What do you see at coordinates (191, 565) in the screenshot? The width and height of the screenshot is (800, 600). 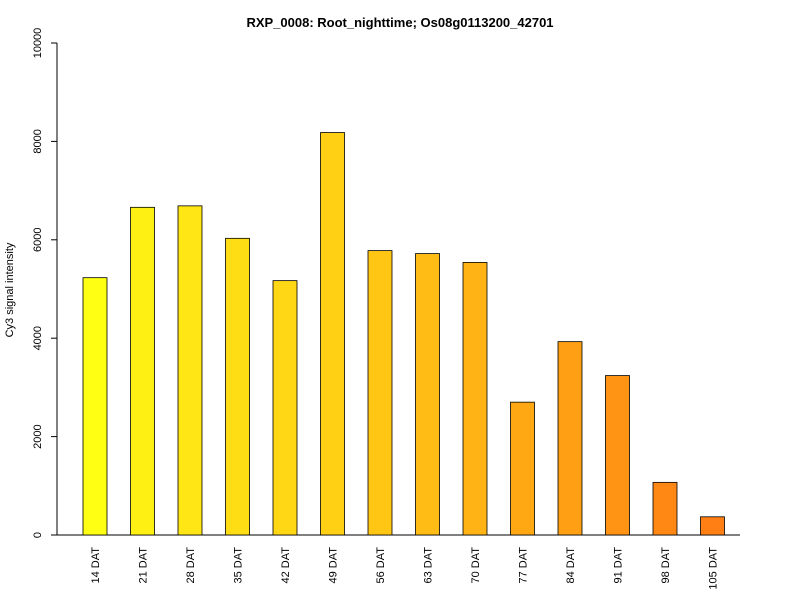 I see `x-tick-label: 28 DAT` at bounding box center [191, 565].